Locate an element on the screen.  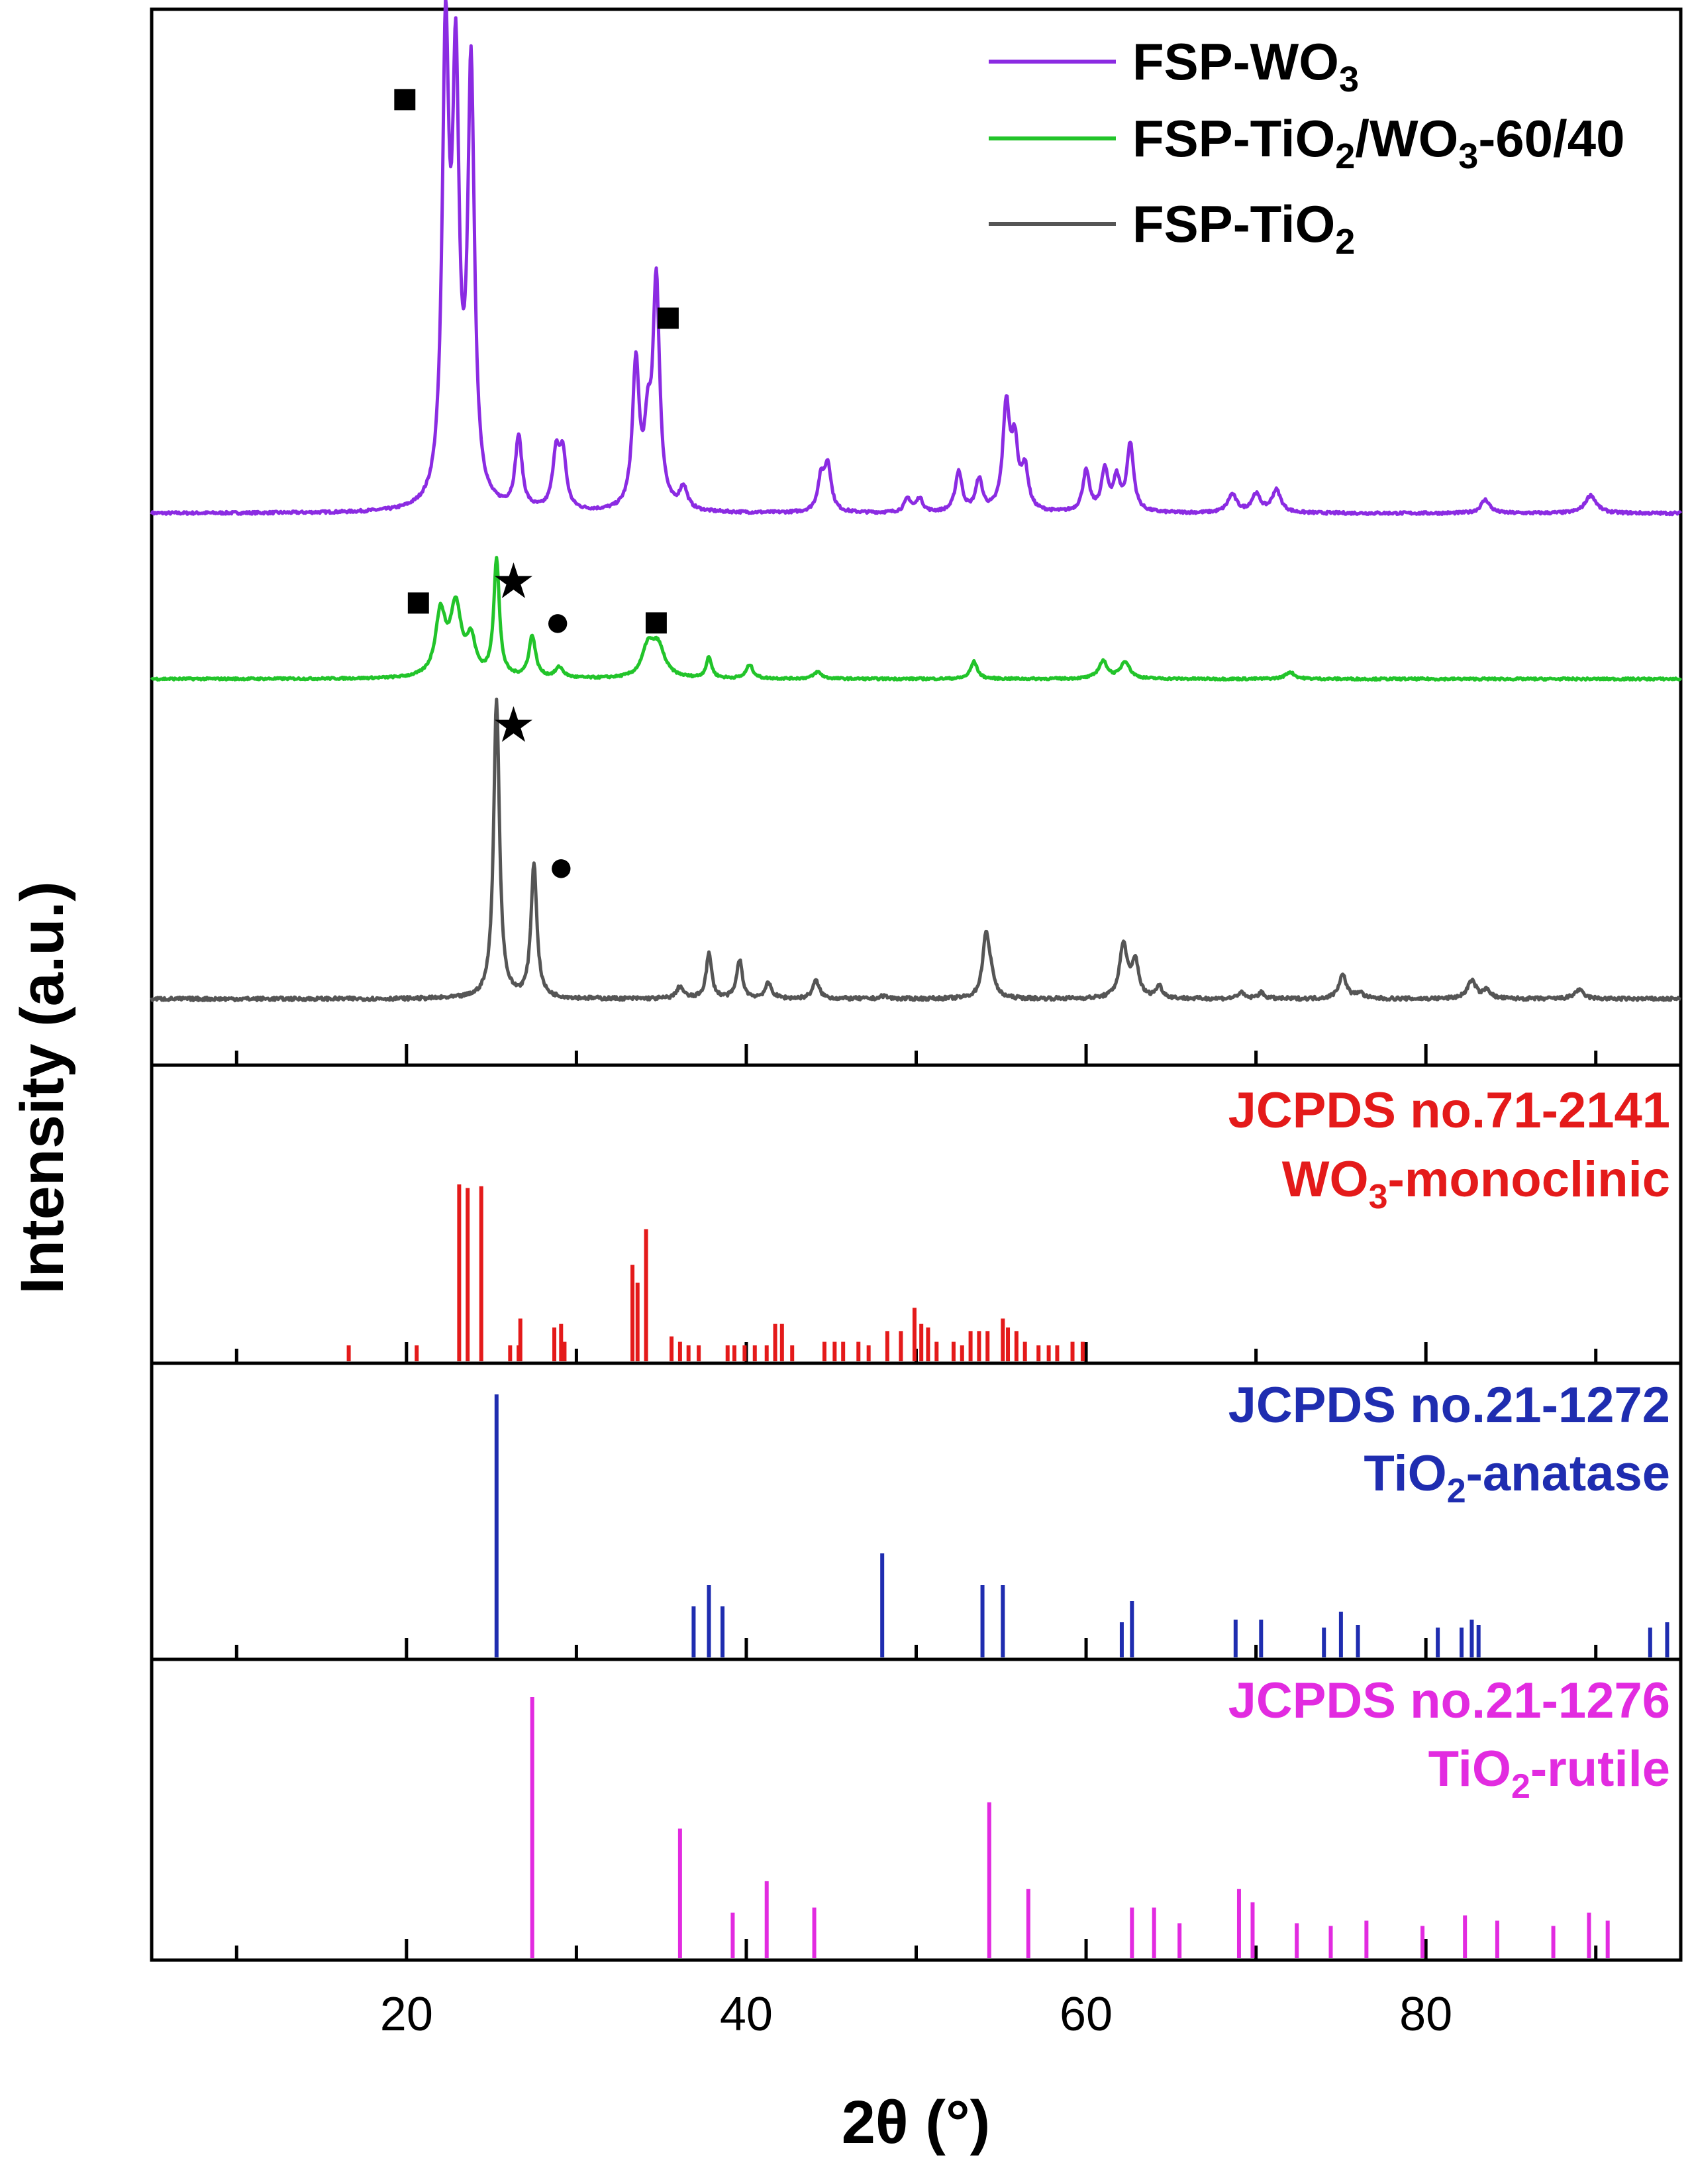
legend-label-fsp-tio2-wo3-prefix: FSP-TiO is located at coordinates (1233, 138).